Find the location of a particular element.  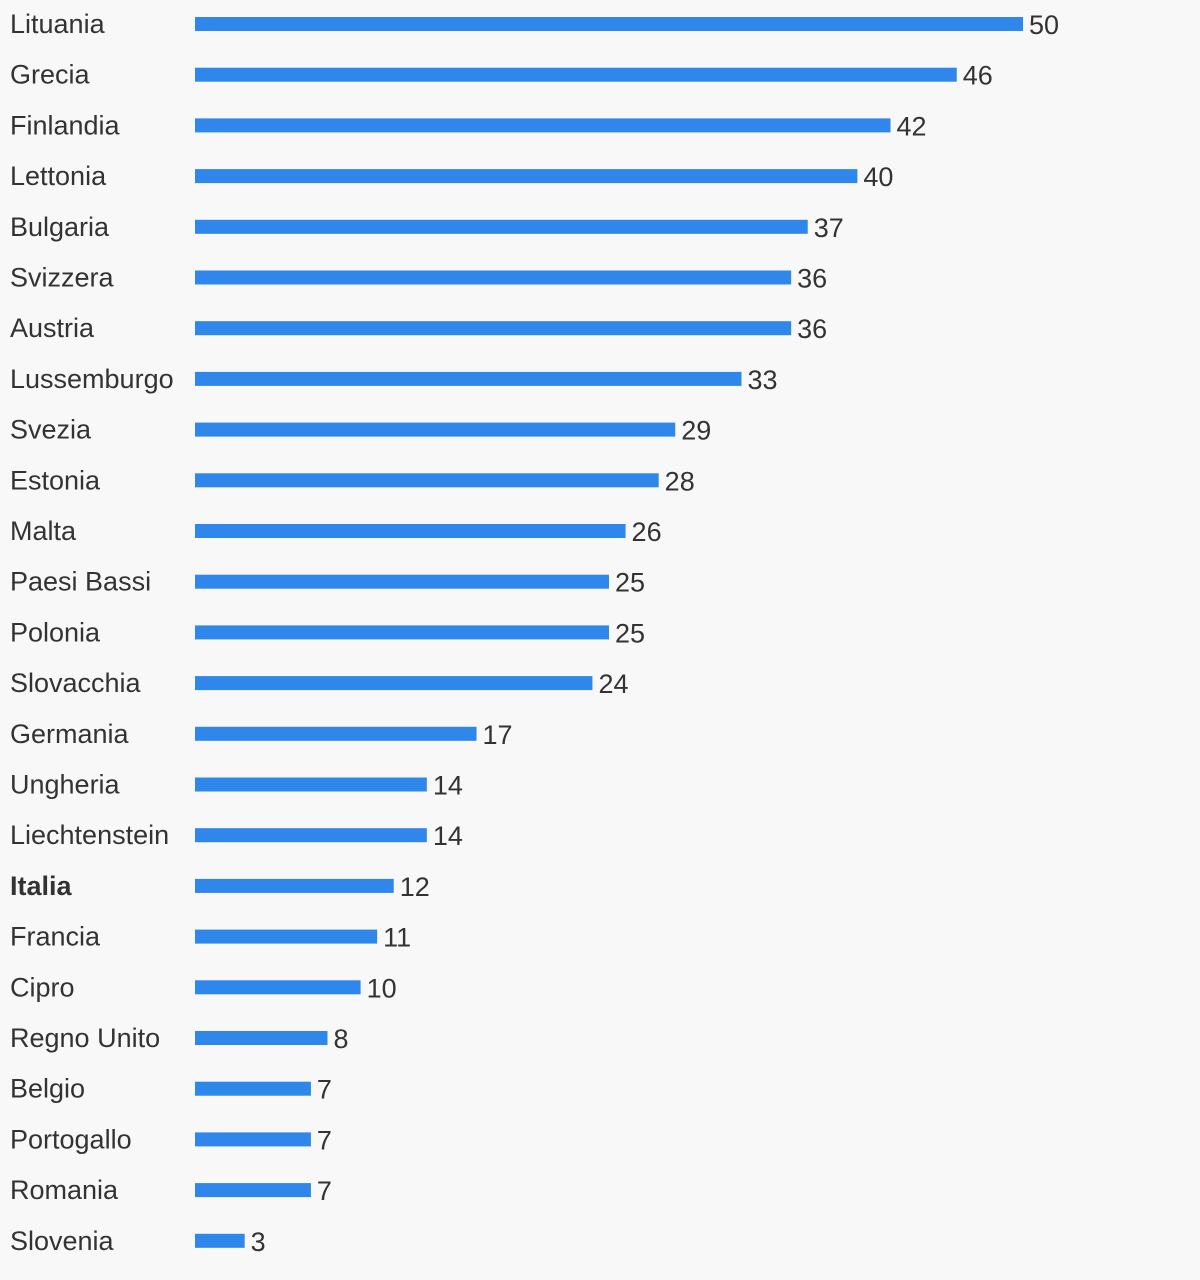

category-label: Finlandia is located at coordinates (65, 125).